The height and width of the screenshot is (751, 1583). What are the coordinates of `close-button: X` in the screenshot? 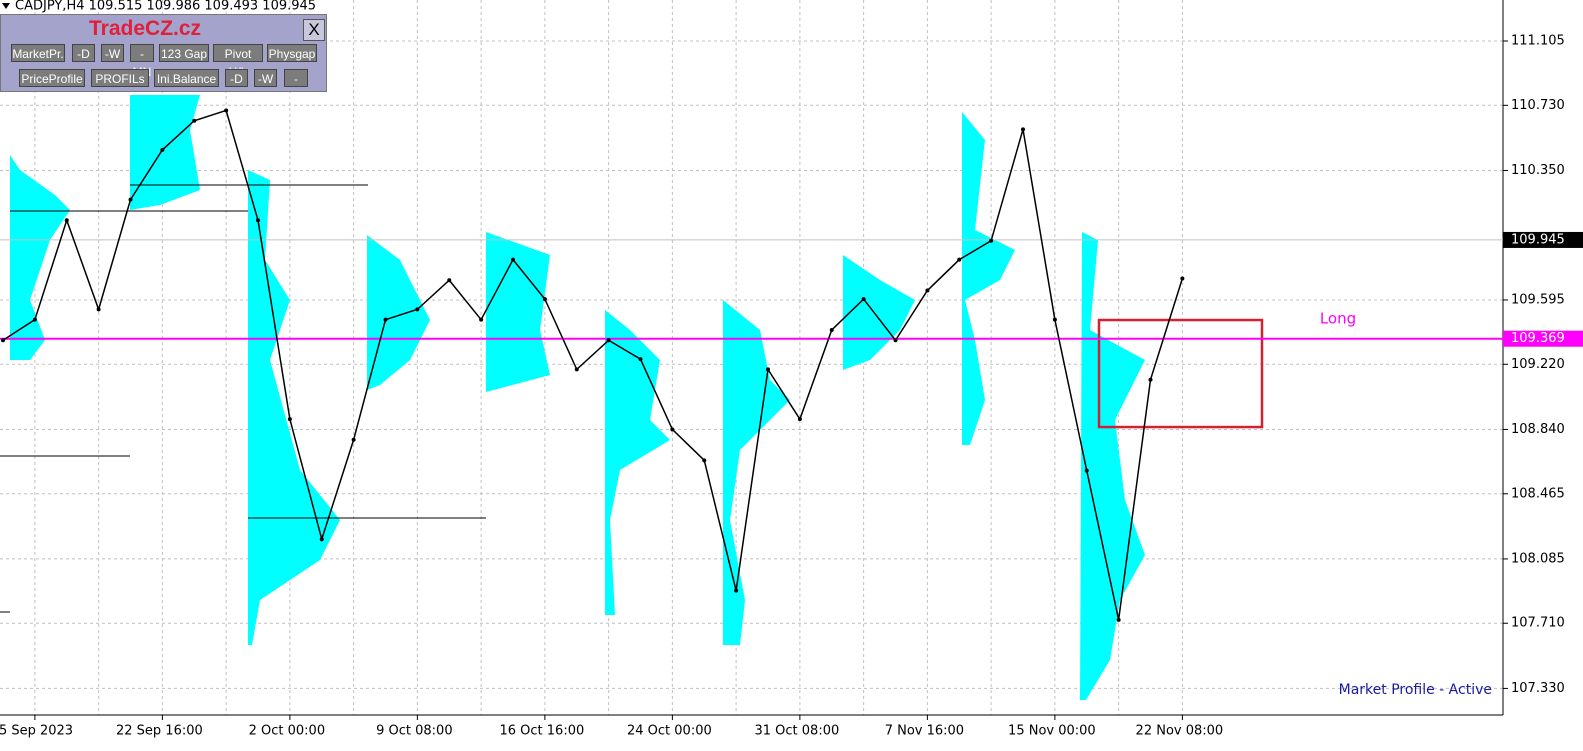 It's located at (314, 30).